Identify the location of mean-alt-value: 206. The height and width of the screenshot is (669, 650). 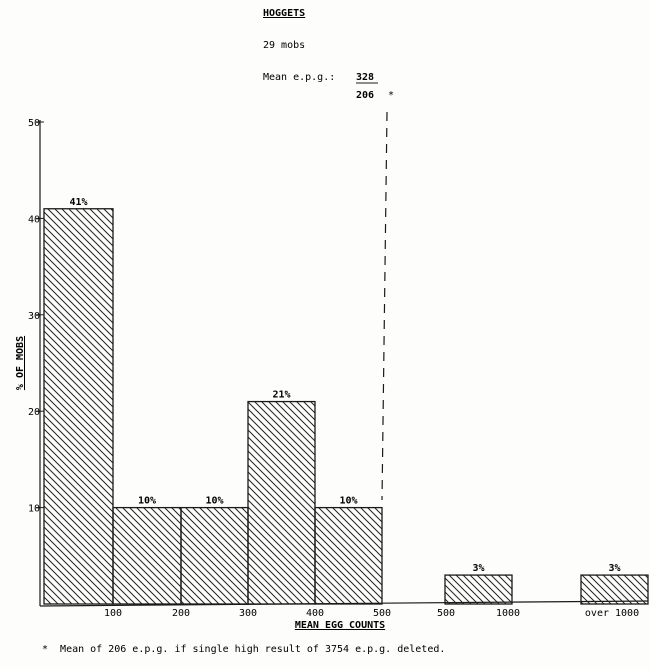
(365, 95).